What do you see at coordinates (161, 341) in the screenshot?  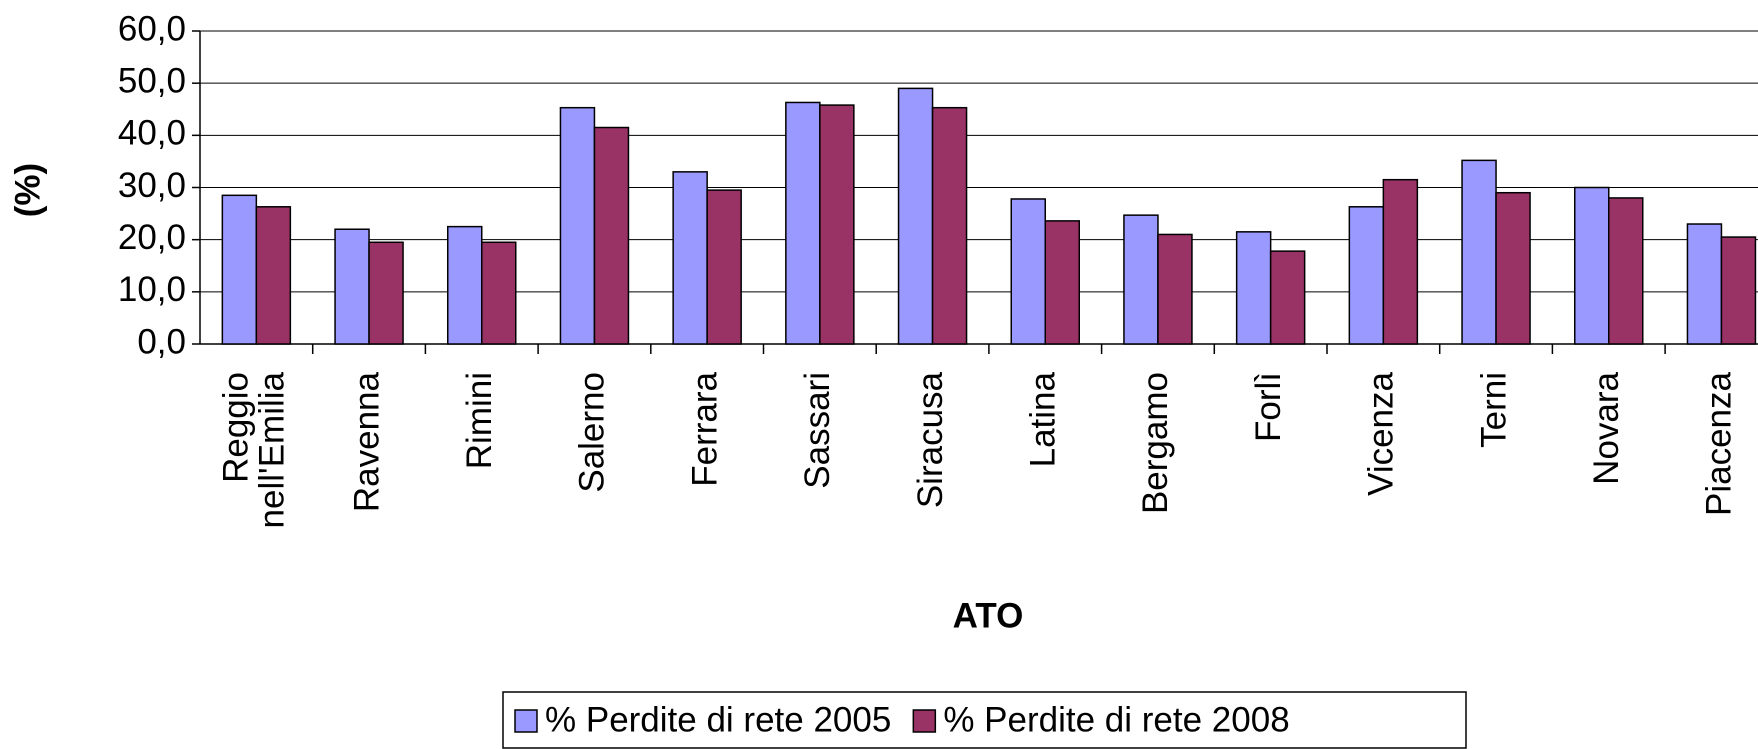 I see `y-tick-label: 0,0` at bounding box center [161, 341].